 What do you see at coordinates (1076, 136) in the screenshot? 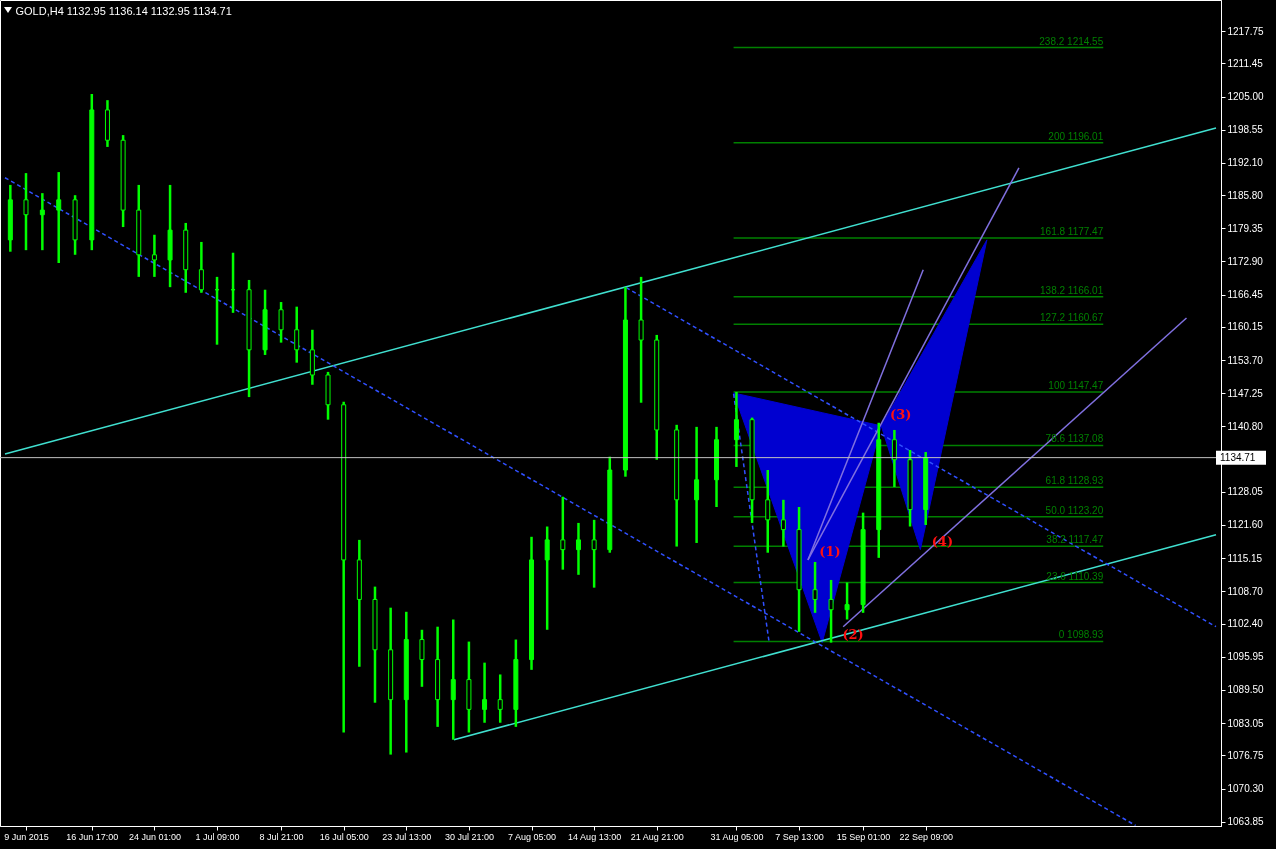
I see `series-label: 200 1196.01` at bounding box center [1076, 136].